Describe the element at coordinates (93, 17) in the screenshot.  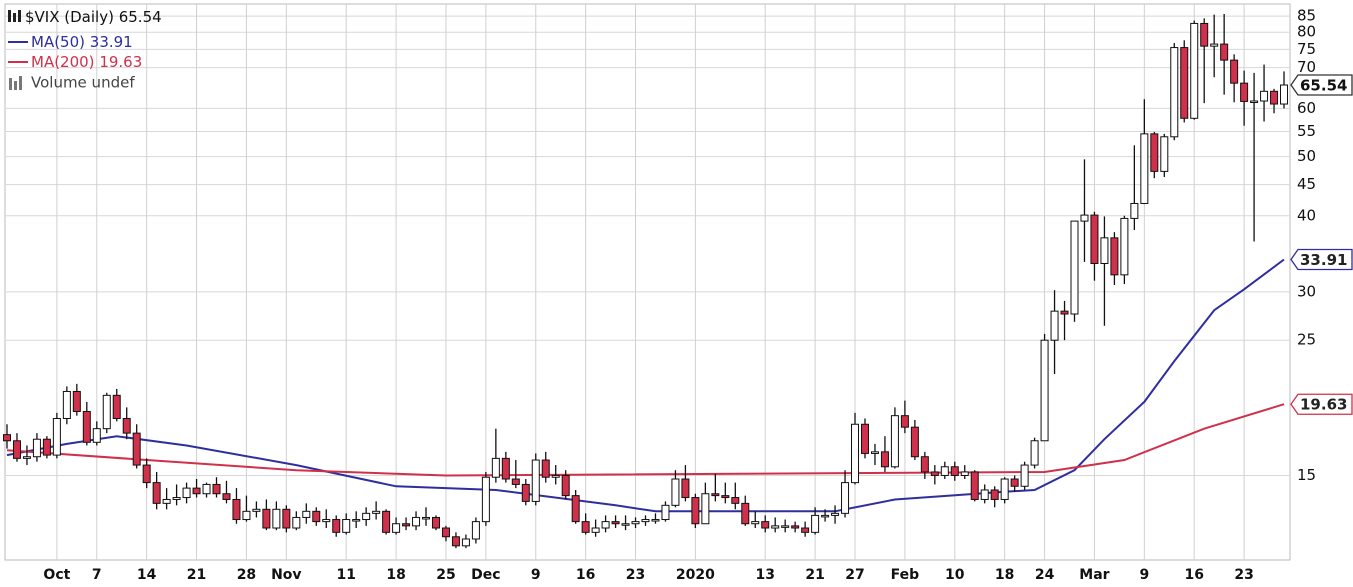
I see `legend-title: $VIX (Daily) 65.54` at that location.